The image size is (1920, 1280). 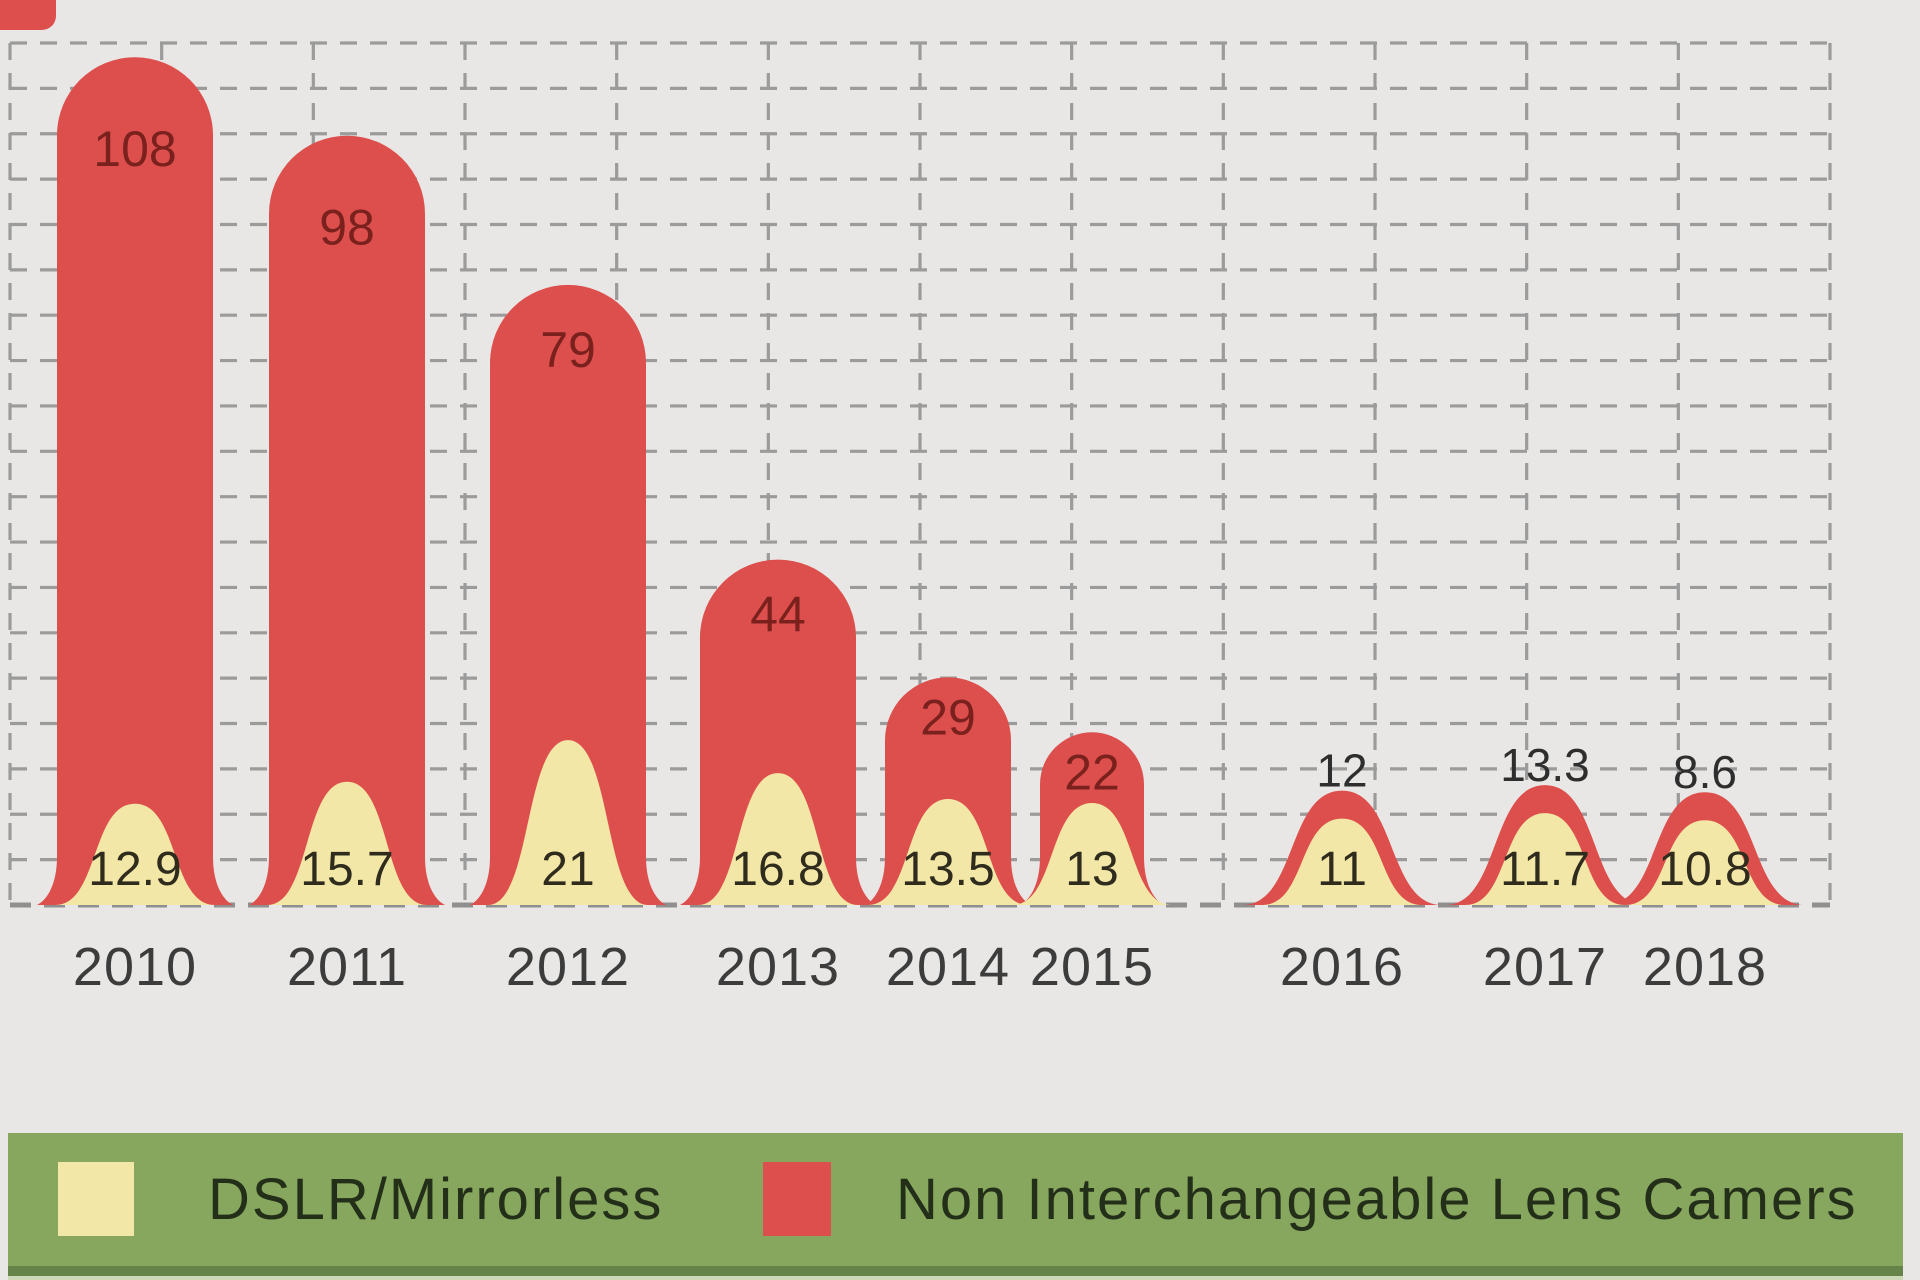 I want to click on red-value-label-2018: 8.6, so click(x=1705, y=772).